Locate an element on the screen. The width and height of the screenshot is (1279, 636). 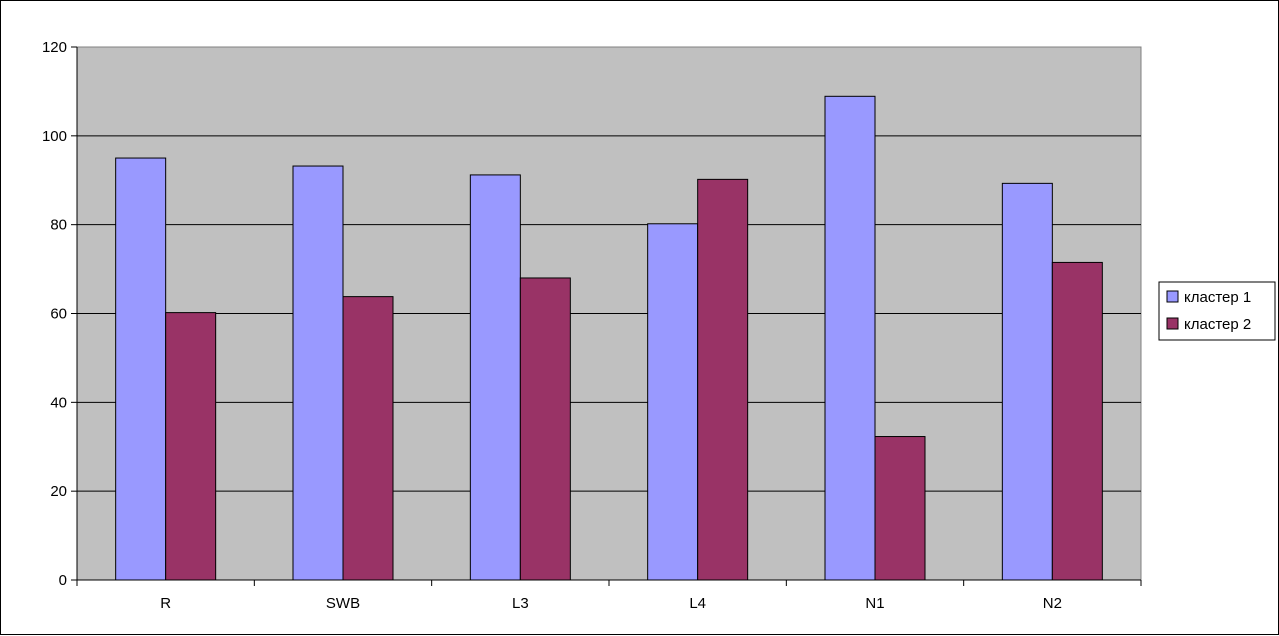
legend-label-cluster-1: кластер 1 is located at coordinates (1217, 297).